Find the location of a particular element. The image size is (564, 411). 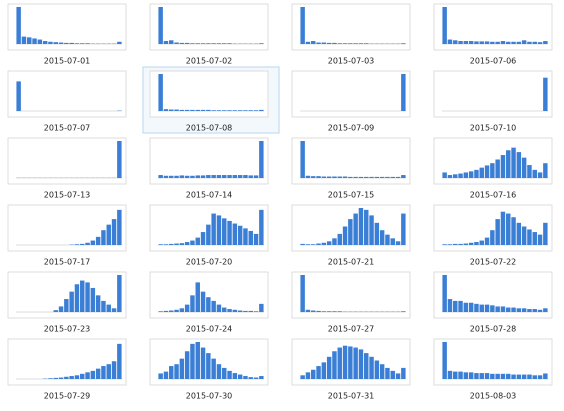

chart-caption: 2015-07-14 is located at coordinates (209, 195).